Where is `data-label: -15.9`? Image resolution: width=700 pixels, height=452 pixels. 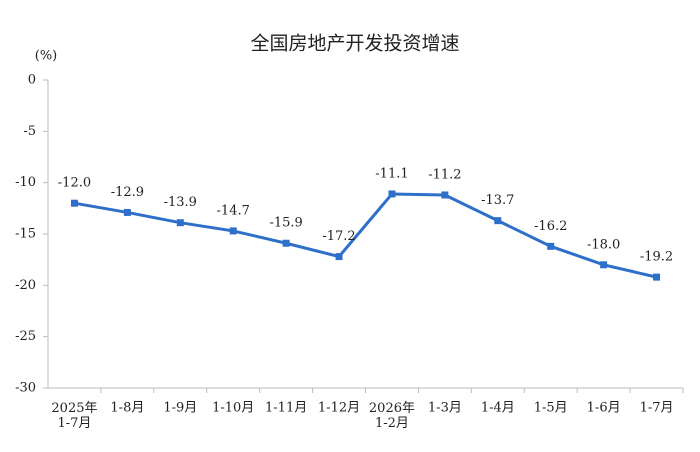 data-label: -15.9 is located at coordinates (285, 223).